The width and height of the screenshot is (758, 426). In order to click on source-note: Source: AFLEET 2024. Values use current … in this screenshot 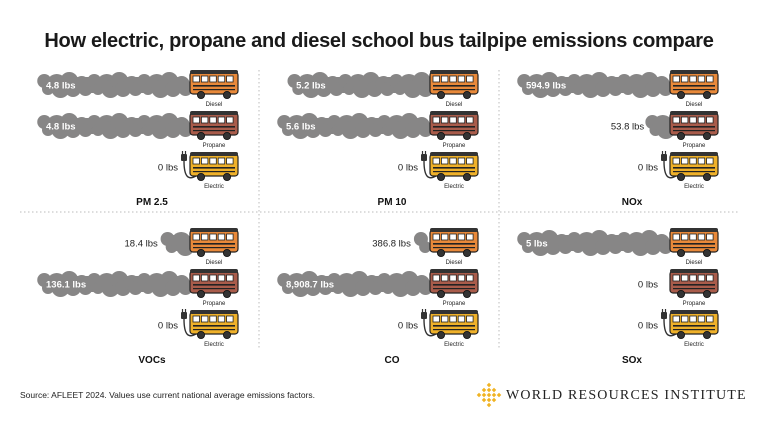, I will do `click(167, 395)`.